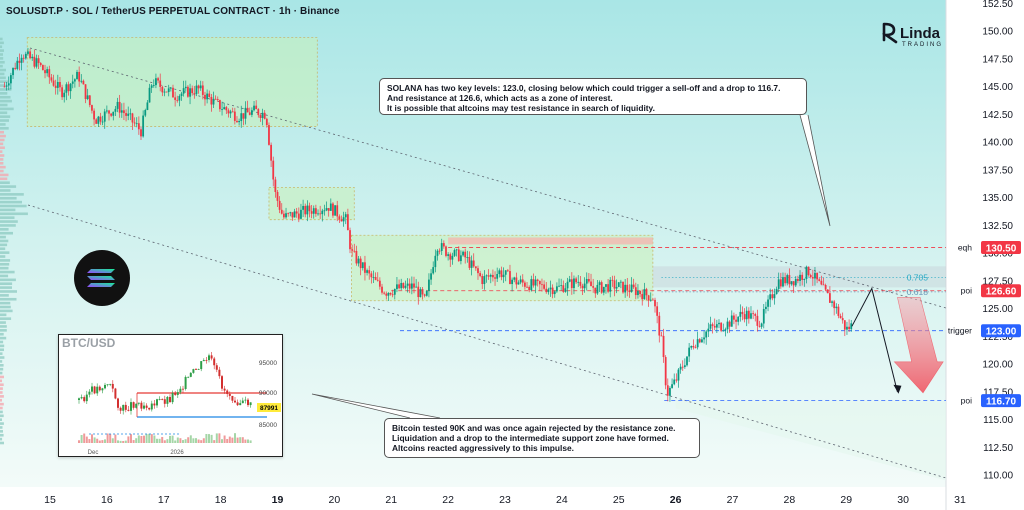  I want to click on x-tick-label: 21, so click(391, 500).